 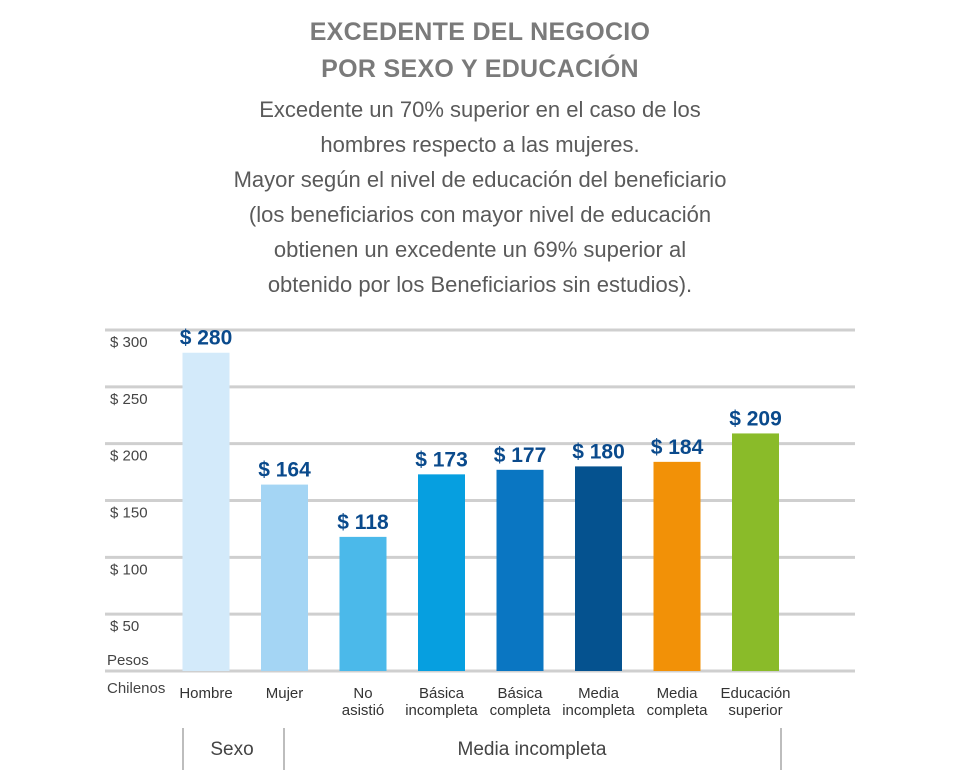 I want to click on y-tick-label: $ 150, so click(x=129, y=513).